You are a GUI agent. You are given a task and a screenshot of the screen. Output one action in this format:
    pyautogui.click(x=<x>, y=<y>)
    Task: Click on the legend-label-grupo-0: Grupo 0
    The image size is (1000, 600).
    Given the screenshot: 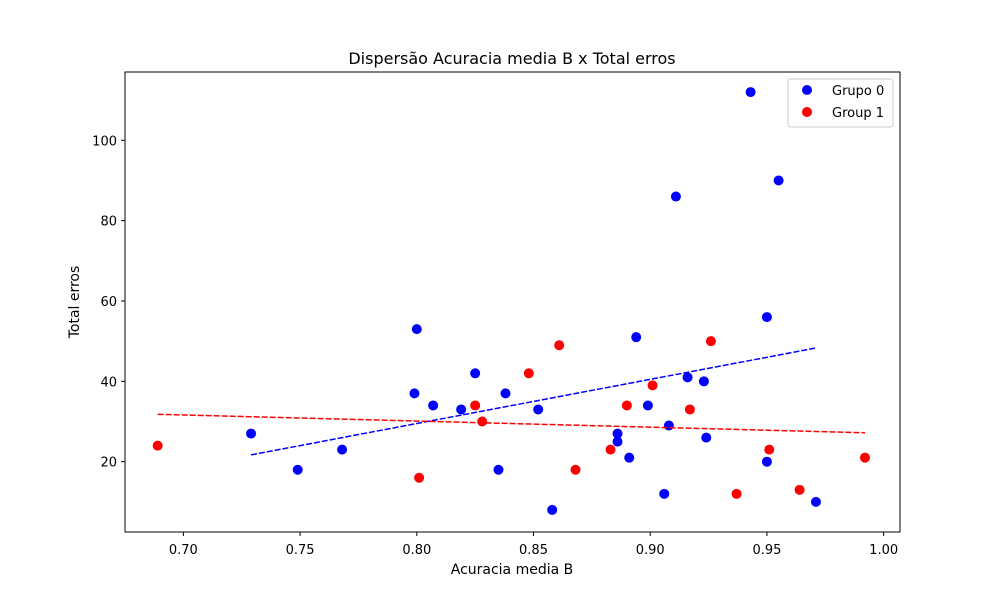 What is the action you would take?
    pyautogui.click(x=858, y=91)
    